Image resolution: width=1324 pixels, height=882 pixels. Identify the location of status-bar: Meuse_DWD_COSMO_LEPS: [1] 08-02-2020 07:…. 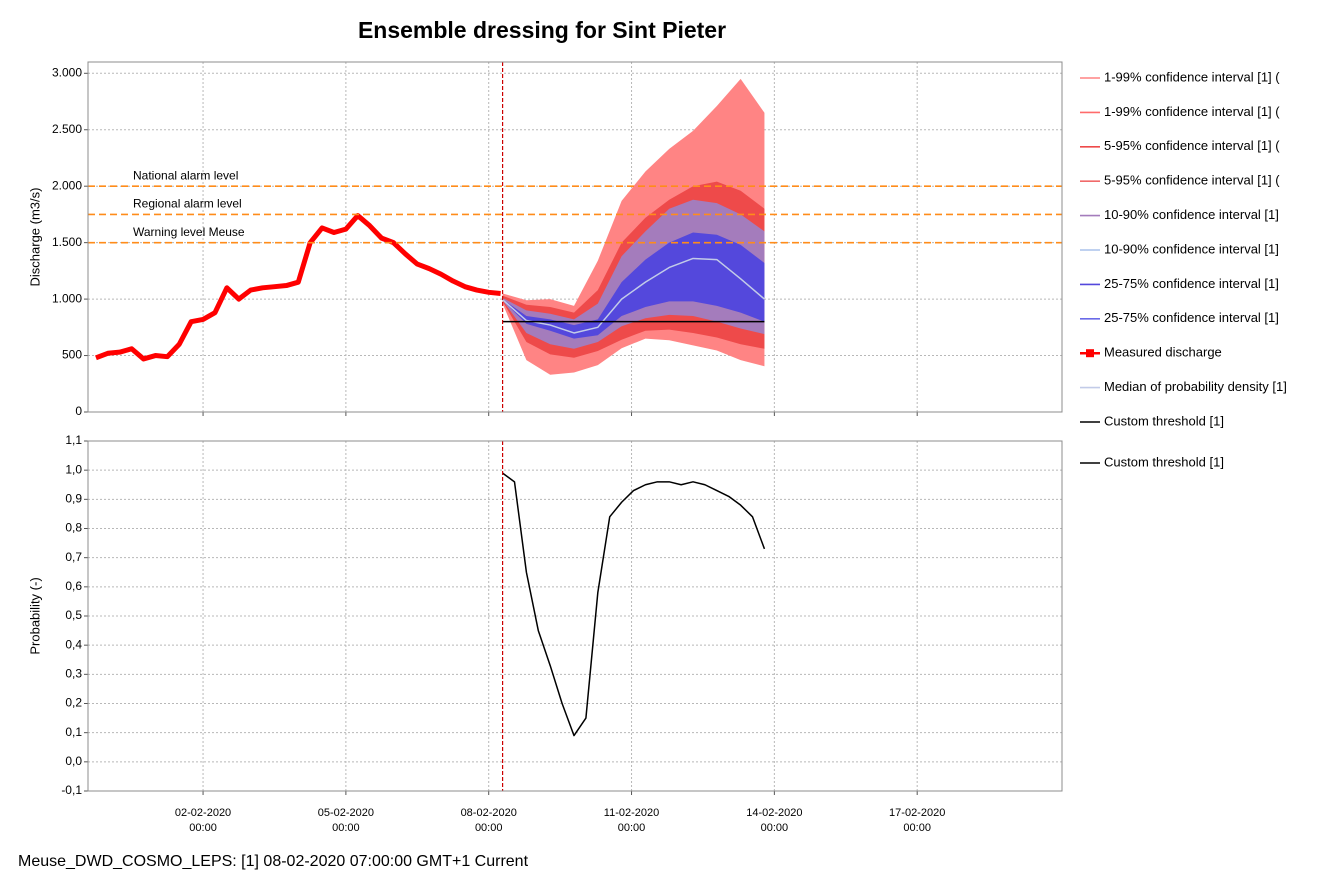
(273, 861).